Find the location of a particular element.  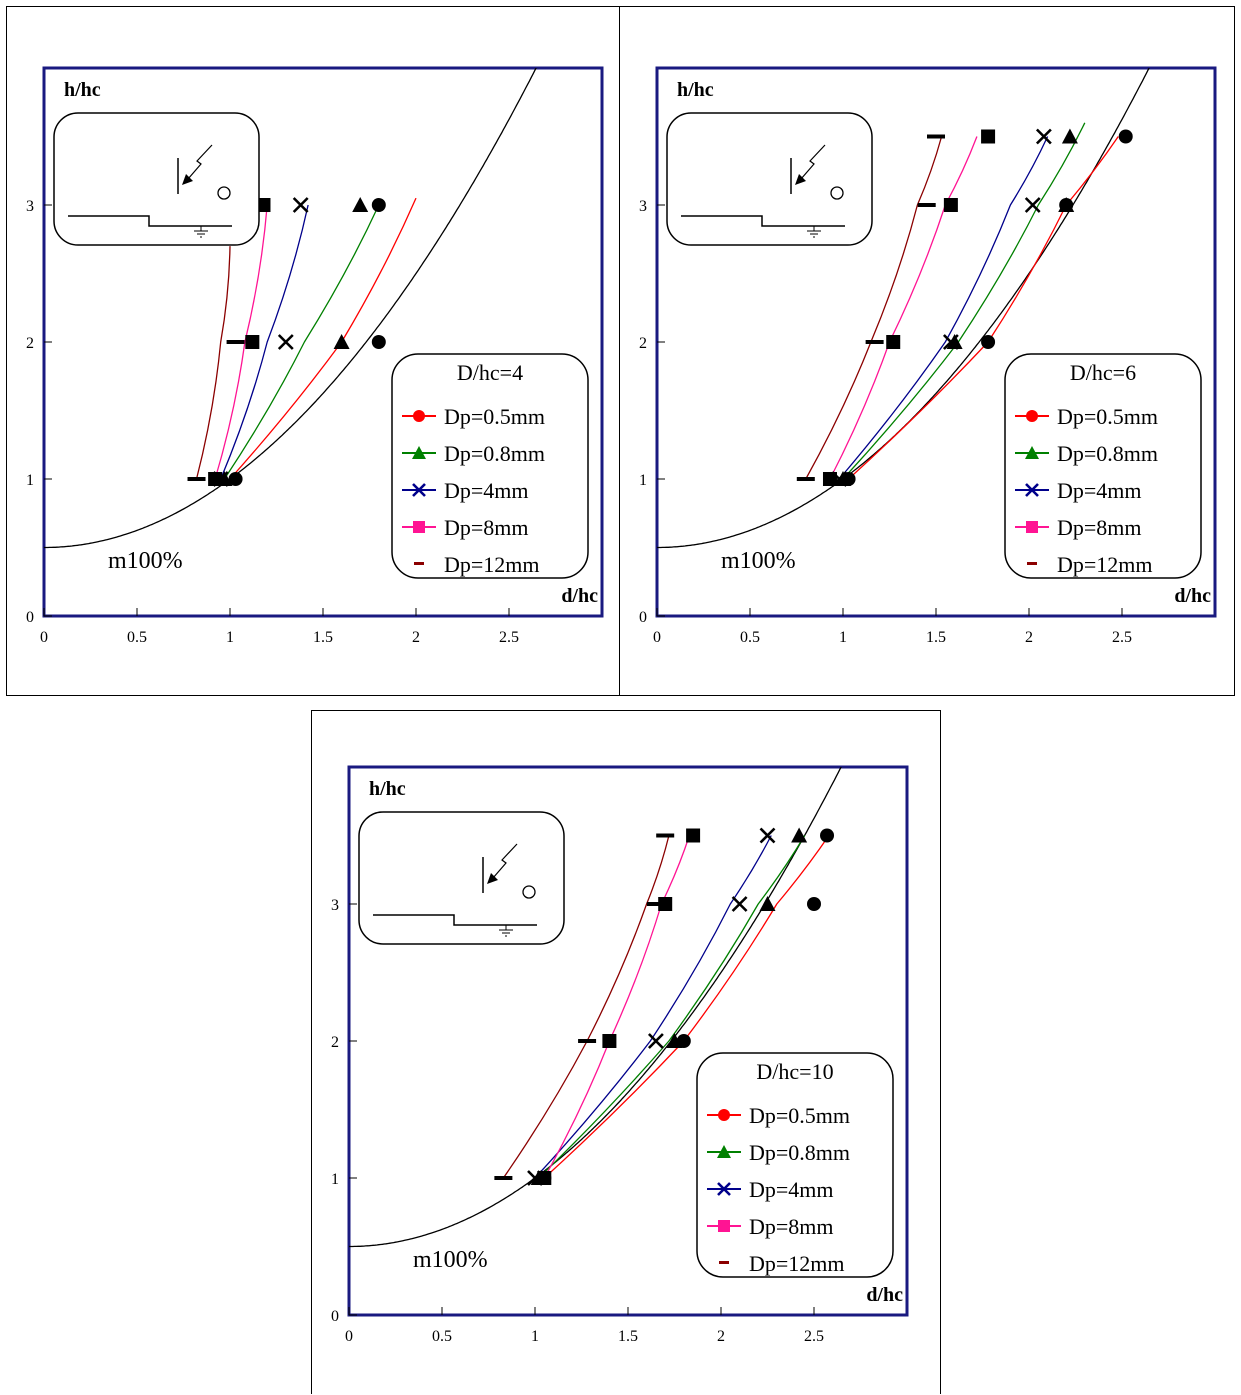

fit-curve-dp-0-5mm is located at coordinates (983, 308).